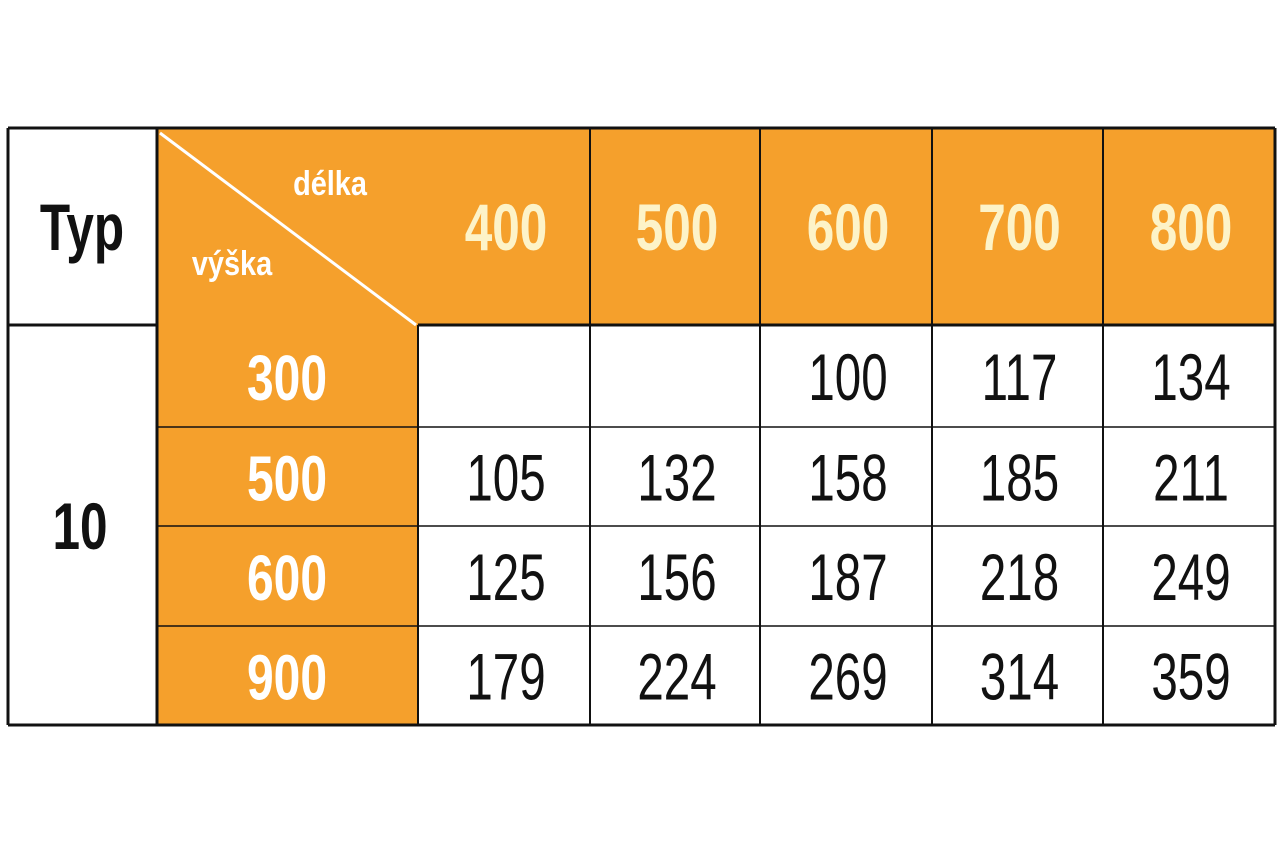 This screenshot has height=853, width=1280. I want to click on corner-length: délka, so click(330, 183).